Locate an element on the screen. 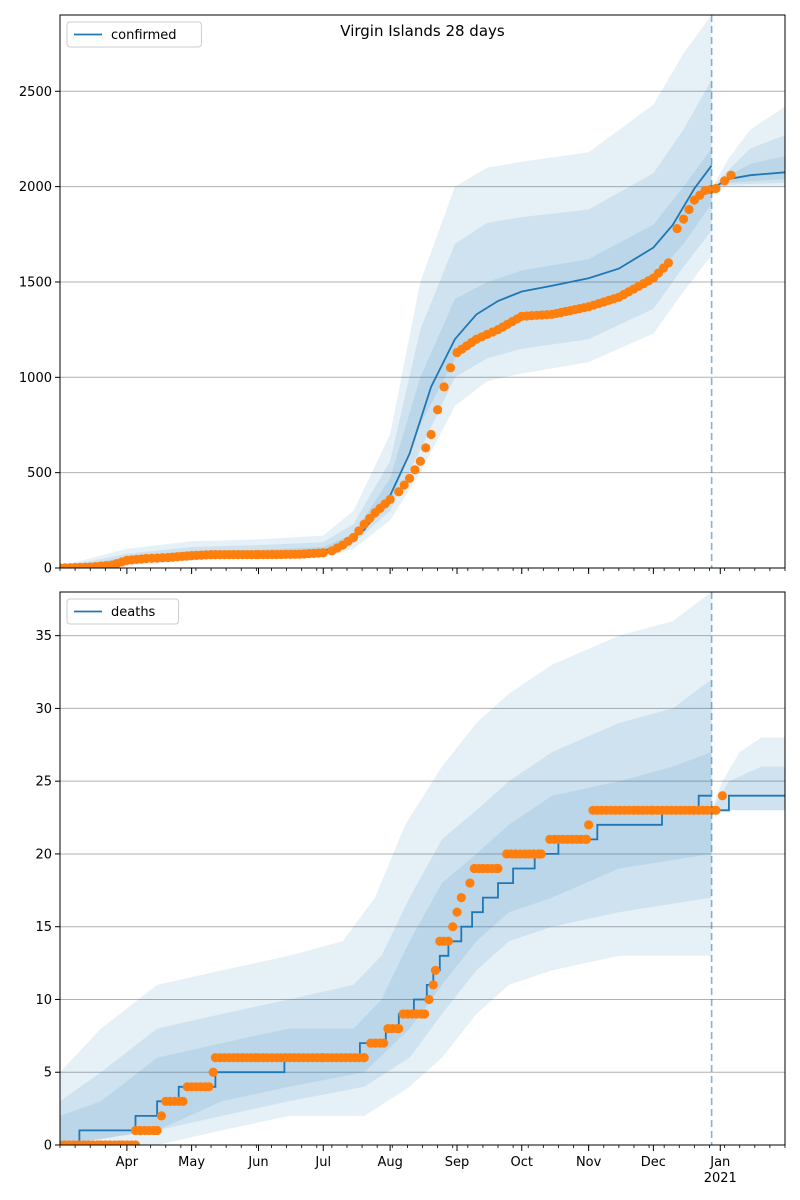 This screenshot has height=1200, width=800. deaths-y-tick-label: 5 is located at coordinates (48, 1073).